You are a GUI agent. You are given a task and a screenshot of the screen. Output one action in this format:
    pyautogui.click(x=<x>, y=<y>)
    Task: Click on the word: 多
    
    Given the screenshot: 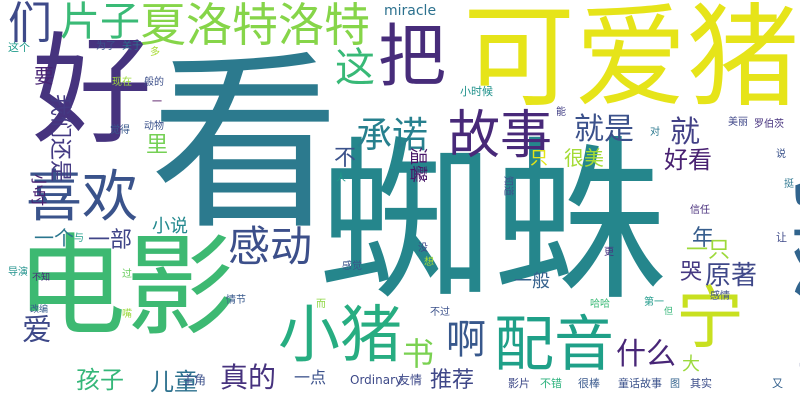 What is the action you would take?
    pyautogui.click(x=155, y=52)
    